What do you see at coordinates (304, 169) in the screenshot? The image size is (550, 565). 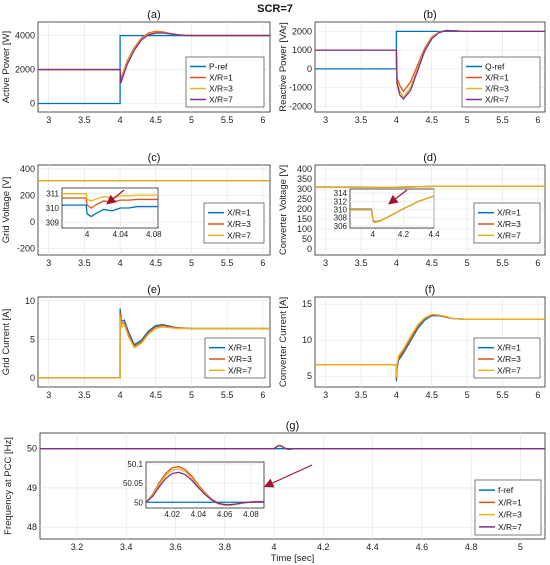 I see `y-tick-label: 400` at bounding box center [304, 169].